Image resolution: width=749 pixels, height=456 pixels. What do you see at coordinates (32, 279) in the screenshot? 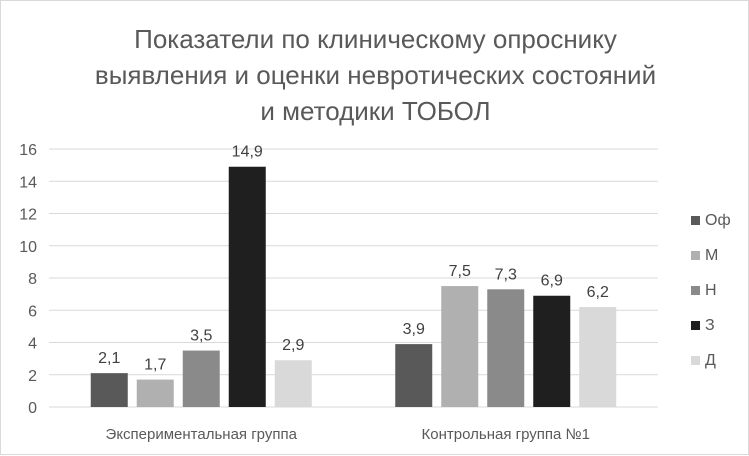
I see `y-tick-label: 8` at bounding box center [32, 279].